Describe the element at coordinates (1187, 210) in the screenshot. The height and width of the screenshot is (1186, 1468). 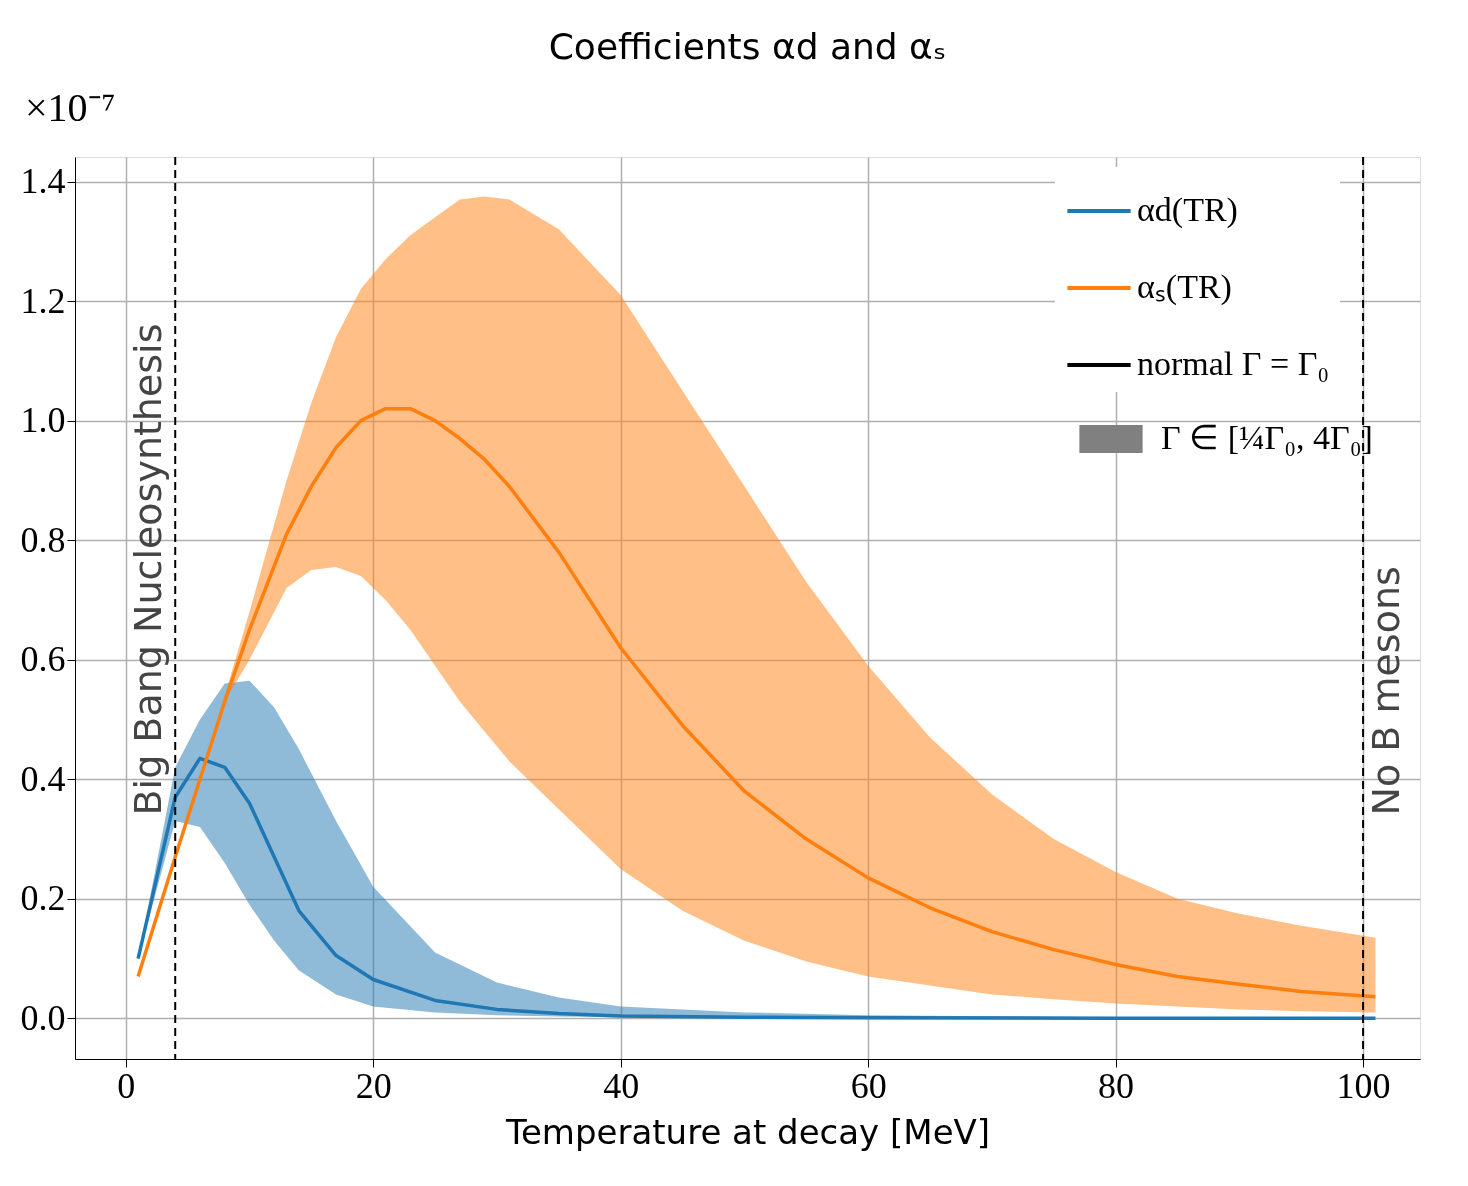
I see `legend-label: αd(TR)` at that location.